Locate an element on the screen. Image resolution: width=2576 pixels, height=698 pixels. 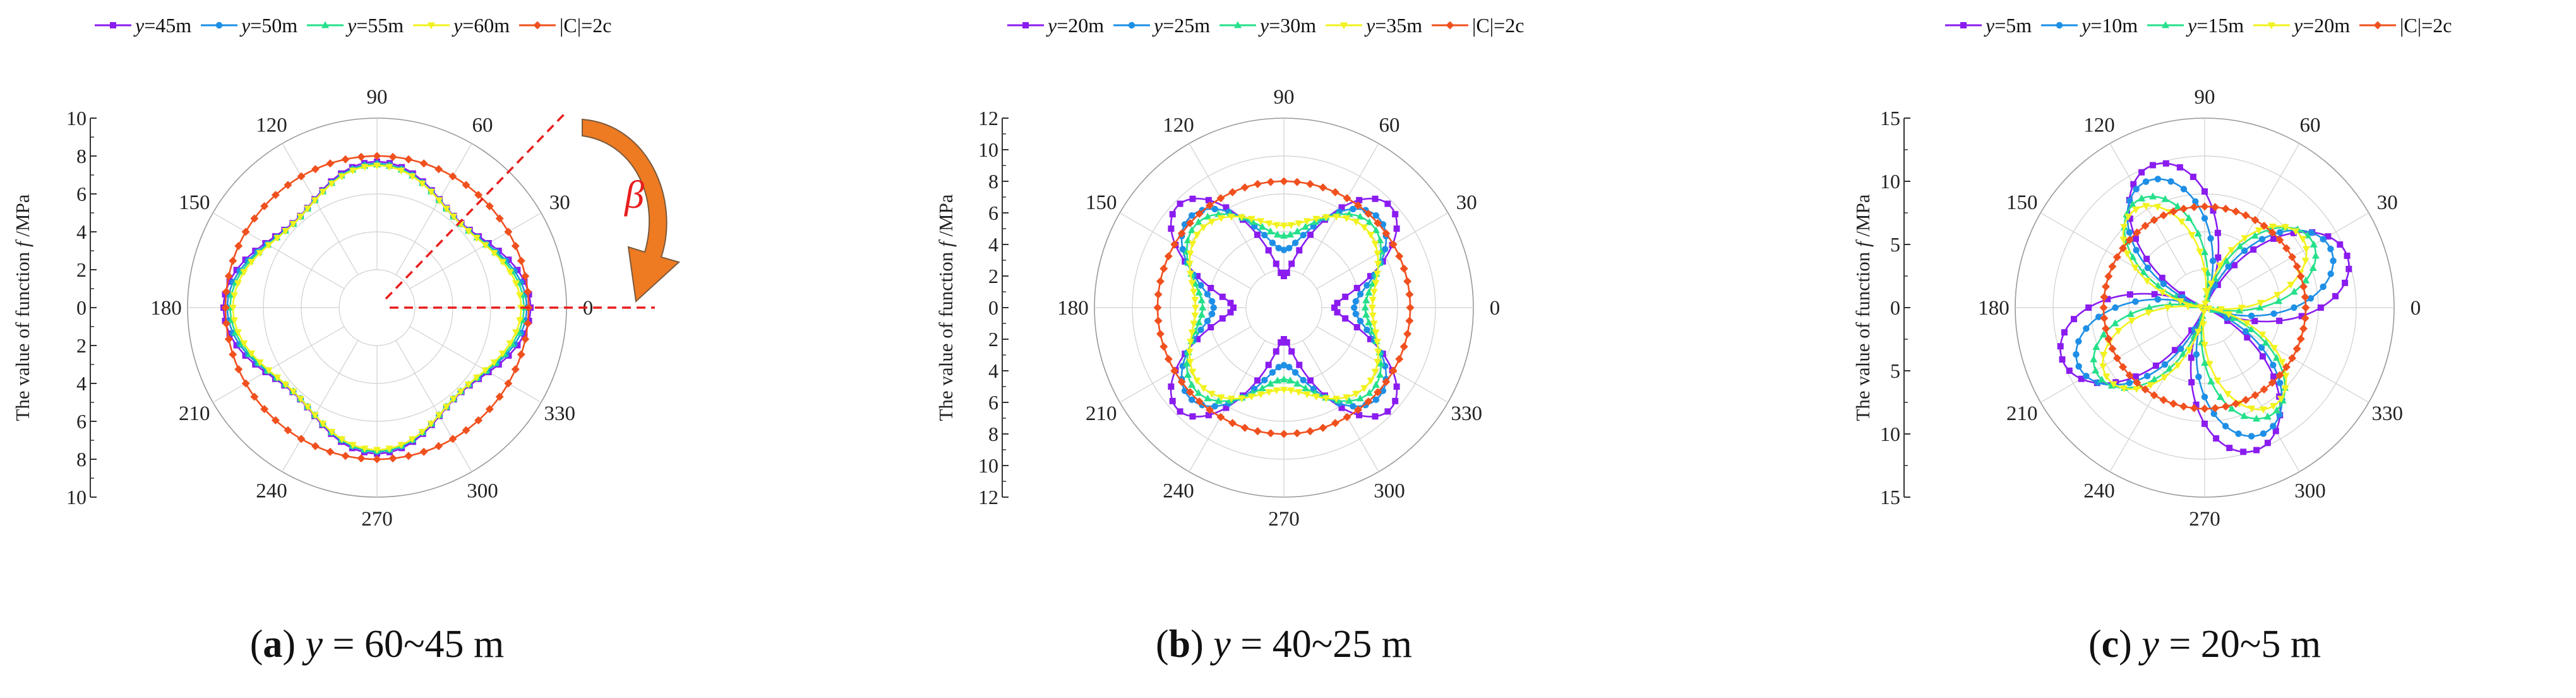
angle-tick-label: 150 is located at coordinates (2022, 202).